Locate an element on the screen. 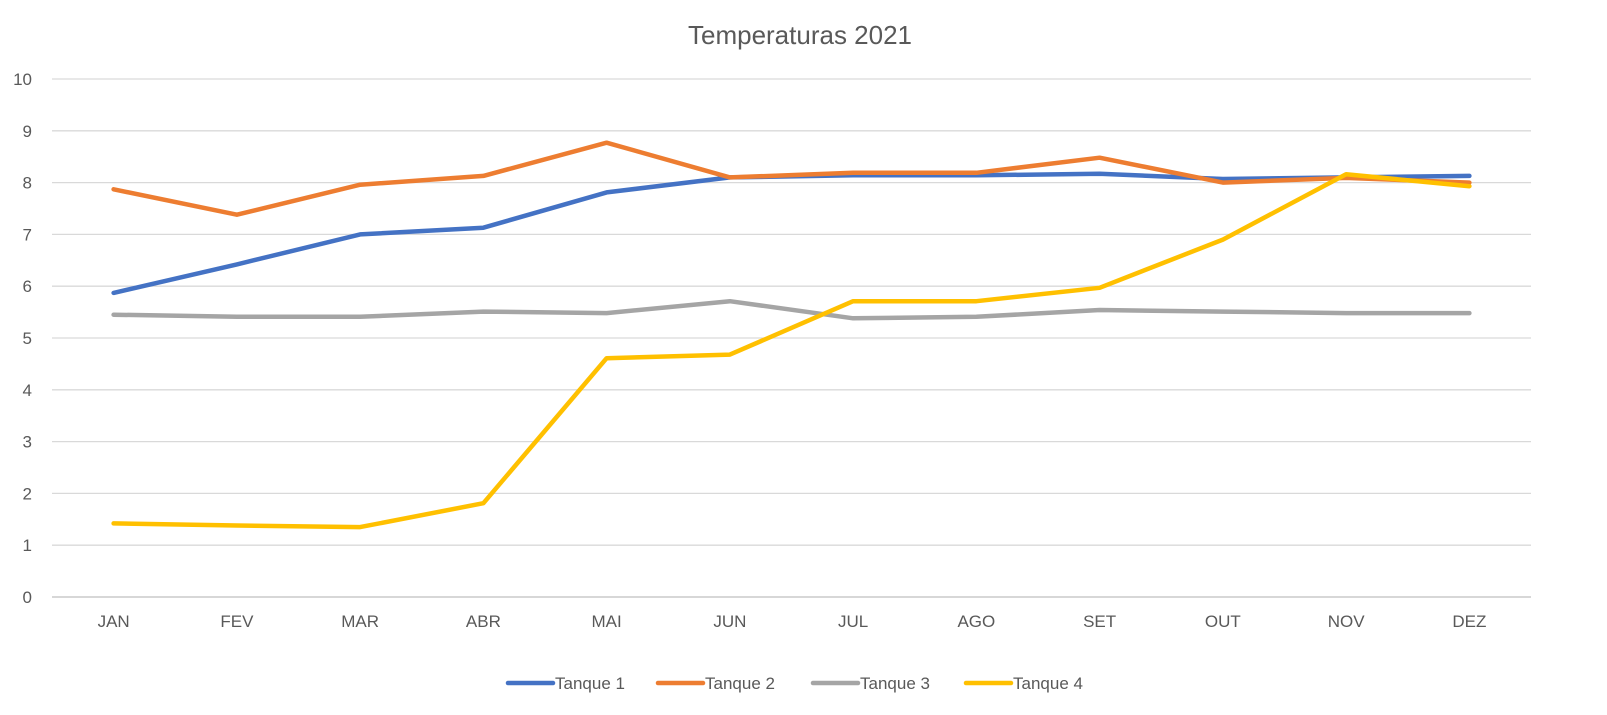  legend-item-tanque-1: Tanque 1 is located at coordinates (565, 683).